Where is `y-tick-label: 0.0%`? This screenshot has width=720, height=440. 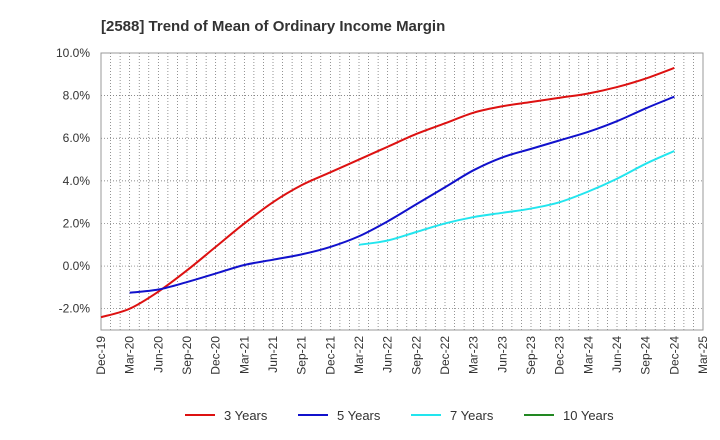
y-tick-label: 0.0% is located at coordinates (77, 266).